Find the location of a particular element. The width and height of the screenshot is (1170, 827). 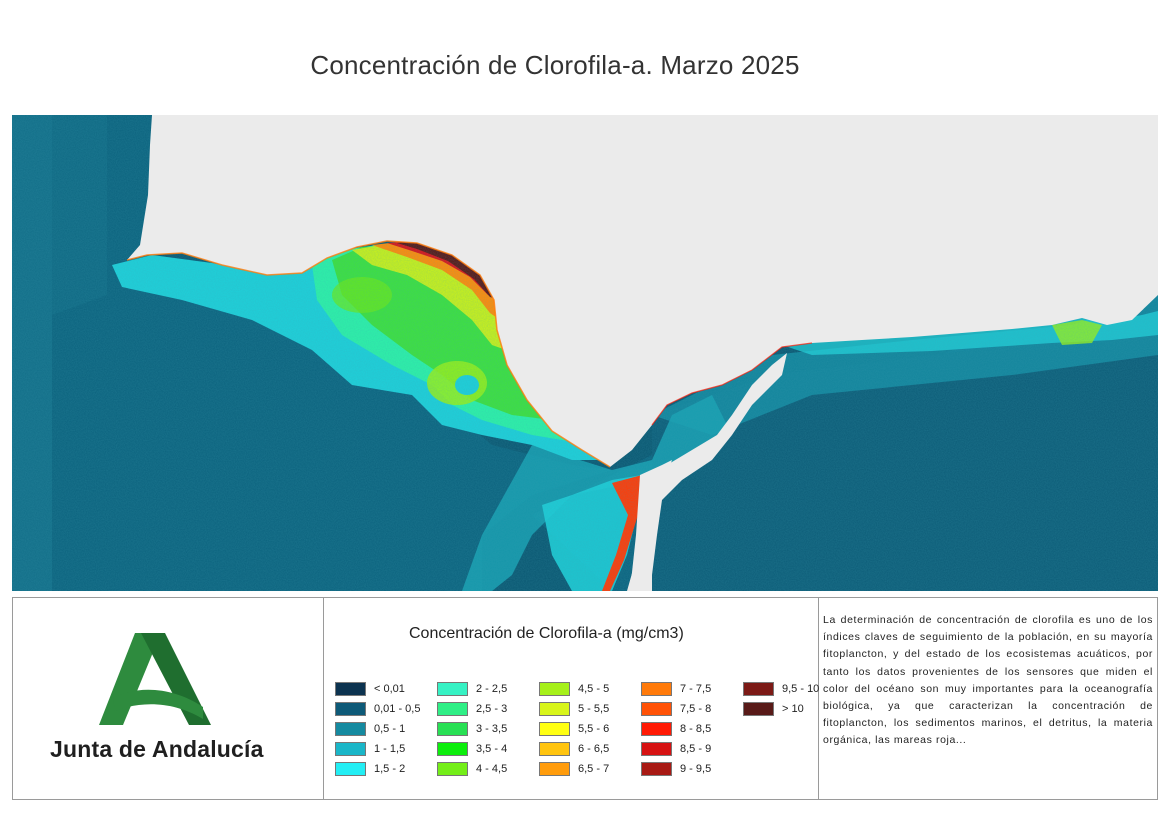

coastline is located at coordinates (368, 354).